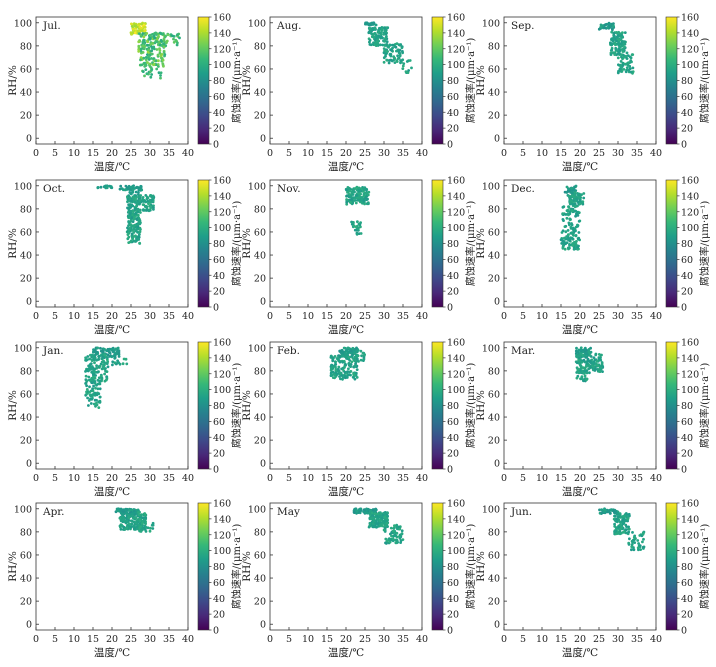 This screenshot has height=667, width=716. Describe the element at coordinates (690, 535) in the screenshot. I see `colorbar-tick-label: 120` at that location.